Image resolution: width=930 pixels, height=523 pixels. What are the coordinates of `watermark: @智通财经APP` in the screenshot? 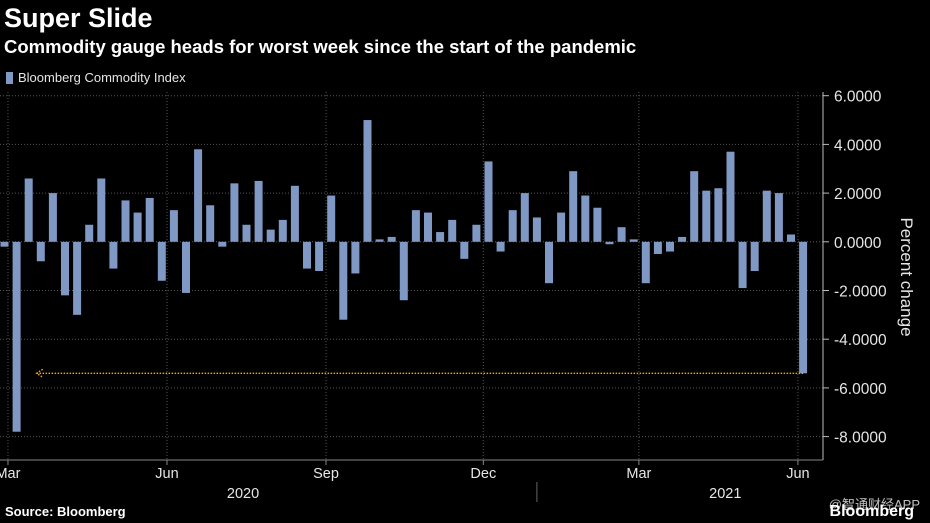 It's located at (874, 504).